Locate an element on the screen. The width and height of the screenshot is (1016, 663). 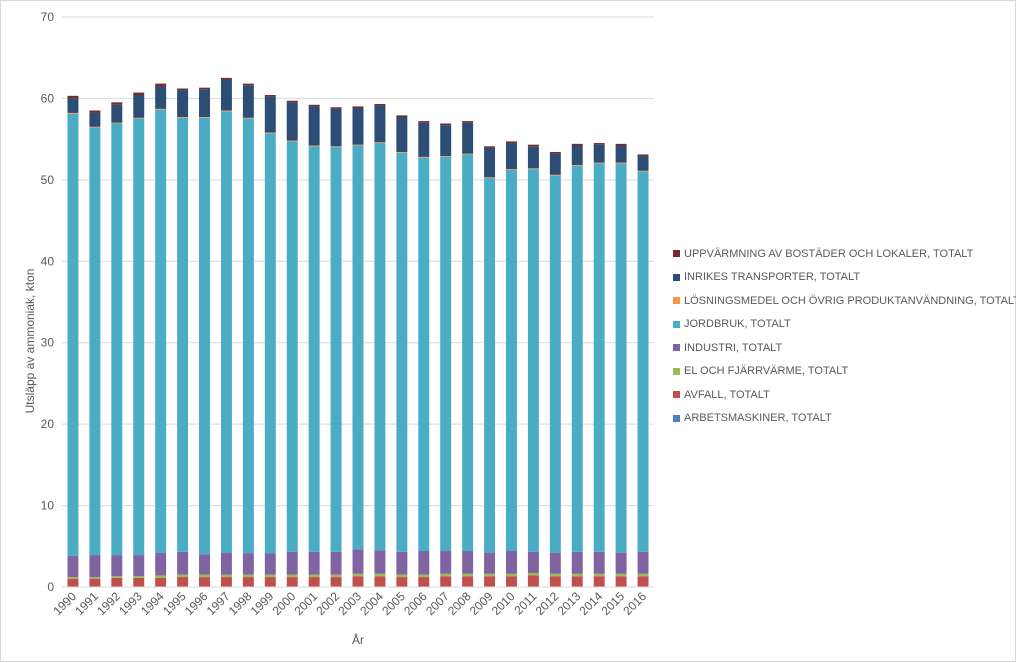
x-tick-label: 2004 is located at coordinates (371, 603).